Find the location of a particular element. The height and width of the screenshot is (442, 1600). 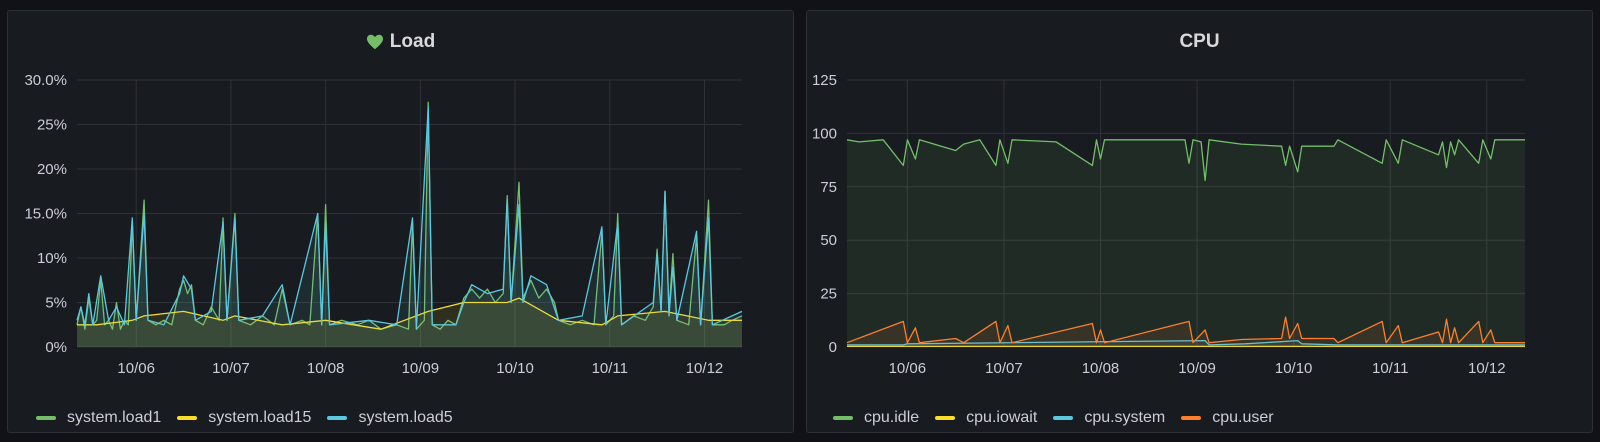

cpu-series-cpu-system is located at coordinates (1186, 342).